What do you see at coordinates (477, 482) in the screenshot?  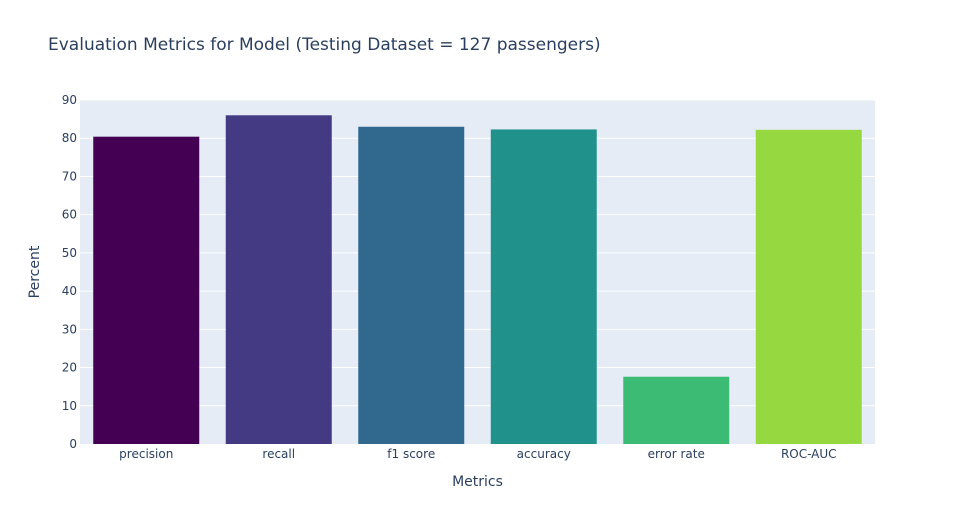 I see `x-axis-title: Metrics` at bounding box center [477, 482].